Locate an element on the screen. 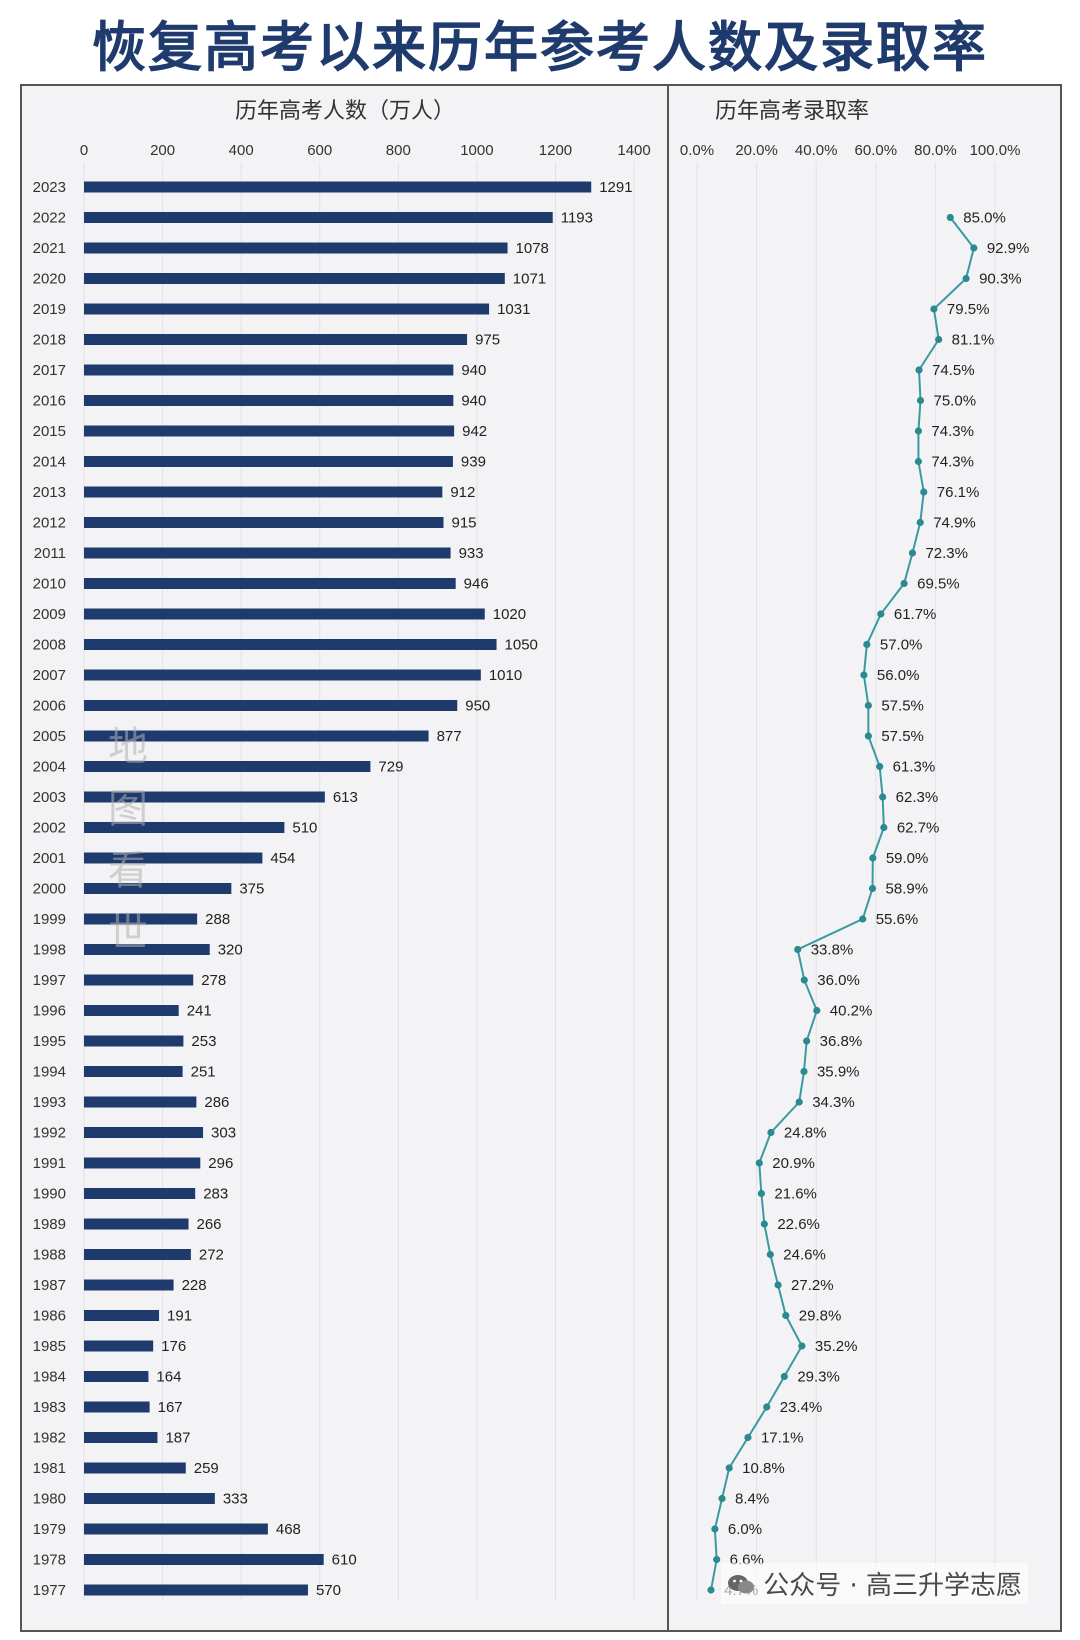  bar-year-label: 2014 is located at coordinates (49, 462).